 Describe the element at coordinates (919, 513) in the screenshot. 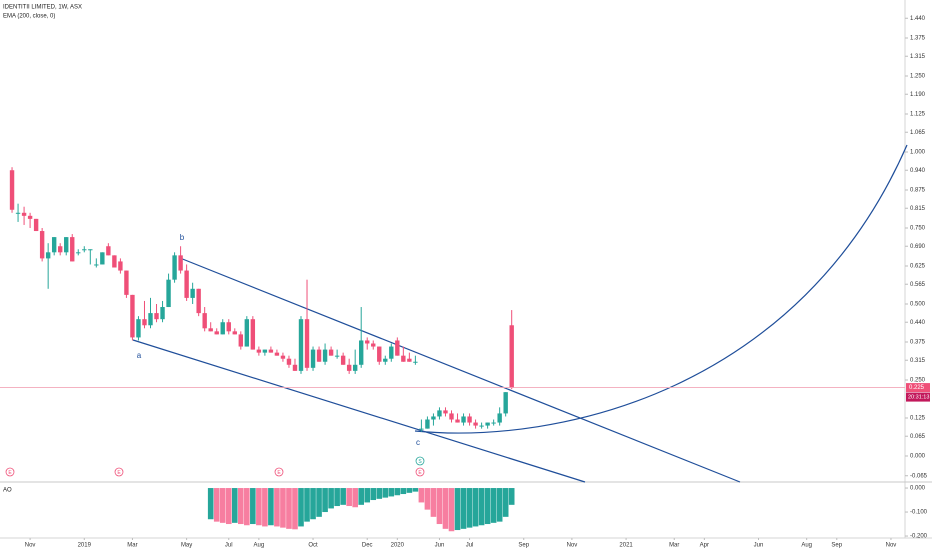

I see `ao-y-tick-label: -0.100` at that location.